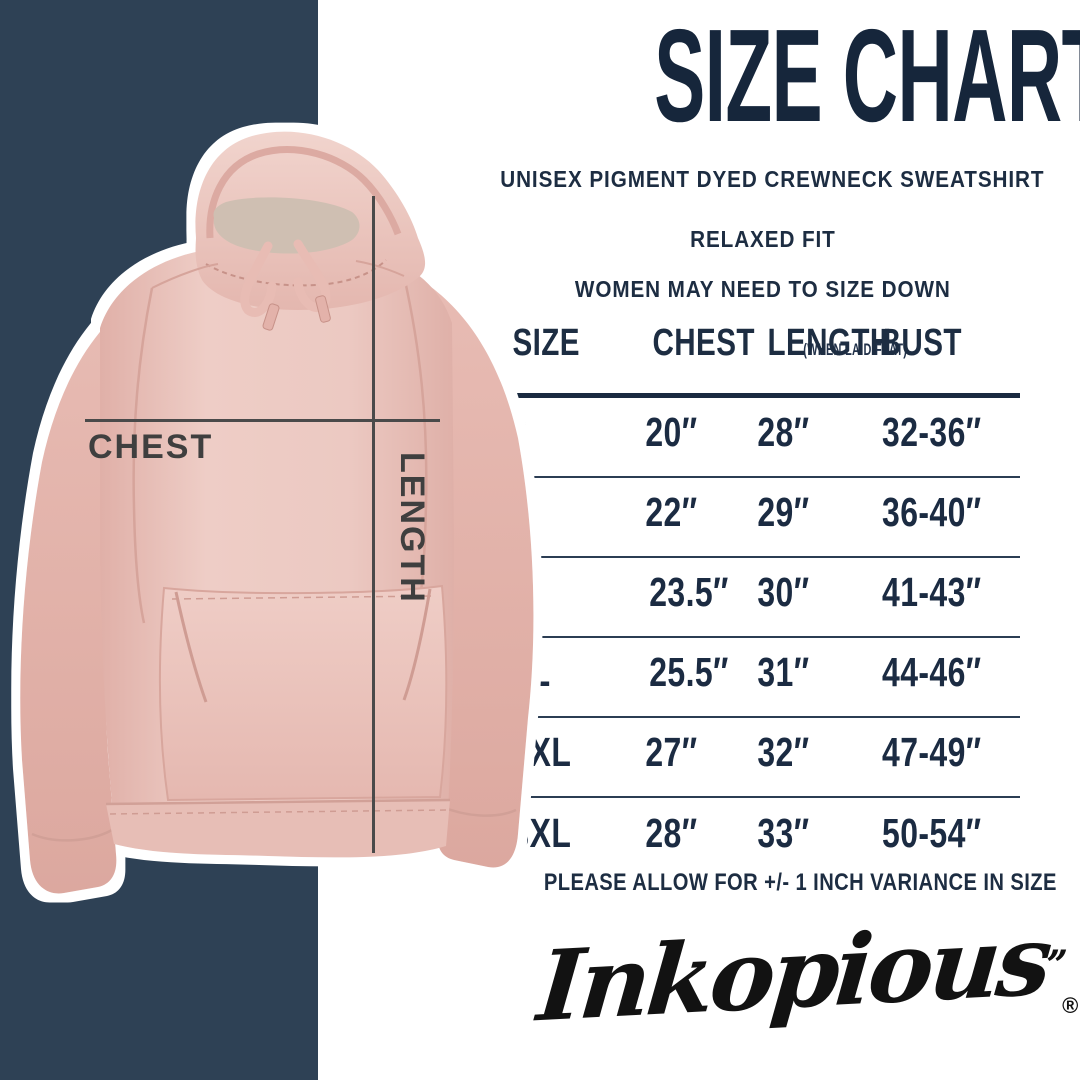  I want to click on page-title-text: SIZE CHART, so click(867, 75).